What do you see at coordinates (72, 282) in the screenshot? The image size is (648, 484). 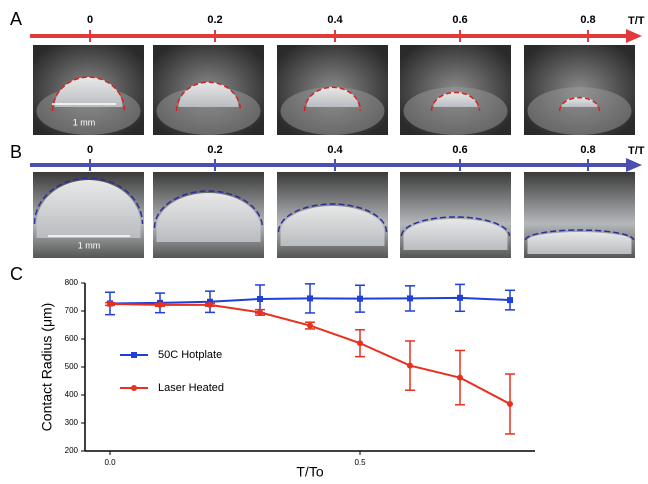 I see `y-tick-label: 800` at bounding box center [72, 282].